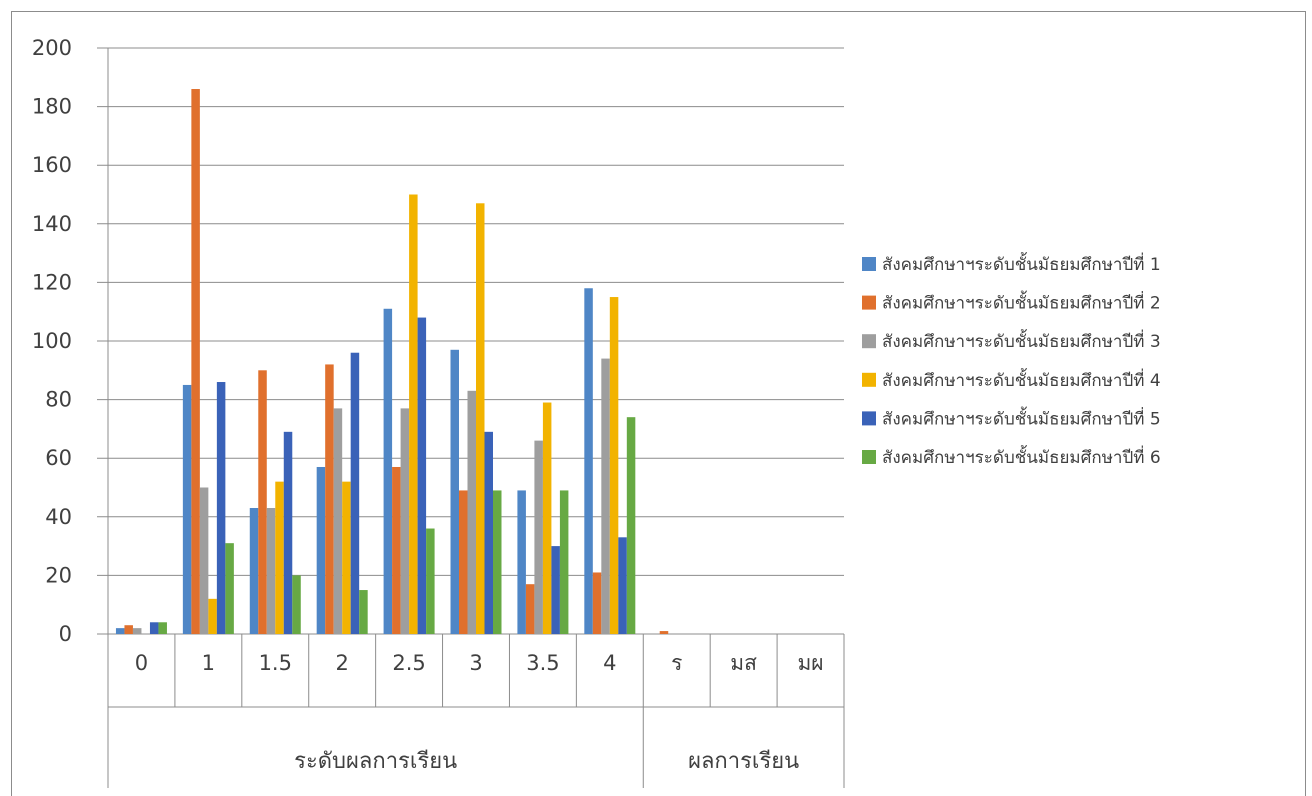 Image resolution: width=1312 pixels, height=796 pixels. What do you see at coordinates (58, 458) in the screenshot?
I see `y-tick-label: 60` at bounding box center [58, 458].